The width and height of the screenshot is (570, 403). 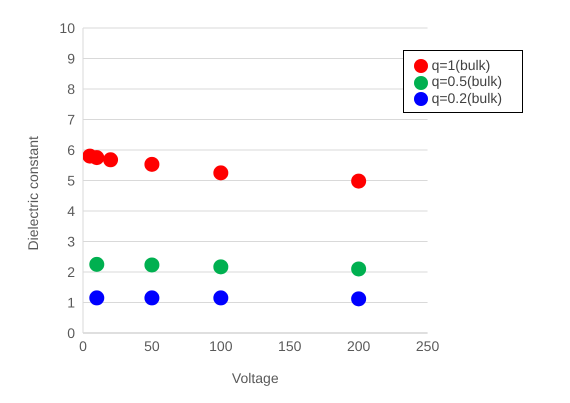 What do you see at coordinates (71, 332) in the screenshot?
I see `y-tick-label: 0` at bounding box center [71, 332].